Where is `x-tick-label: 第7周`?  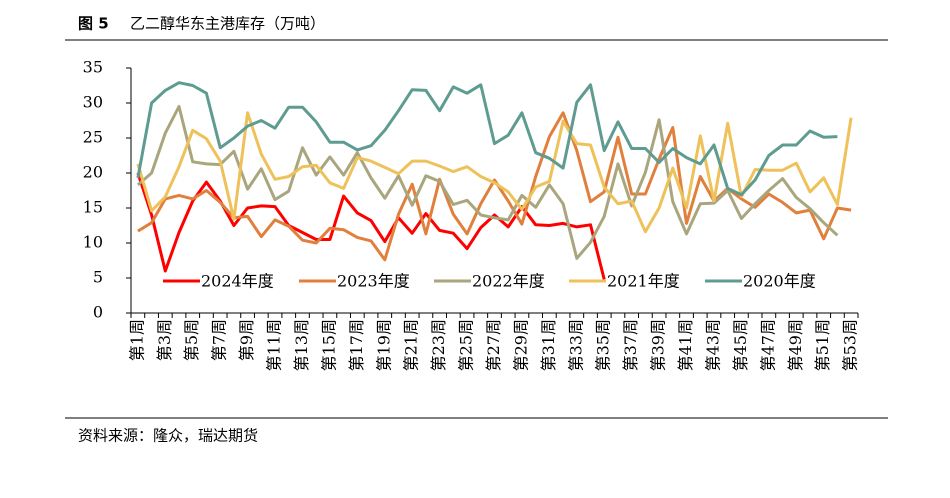 x-tick-label: 第7周 is located at coordinates (219, 340).